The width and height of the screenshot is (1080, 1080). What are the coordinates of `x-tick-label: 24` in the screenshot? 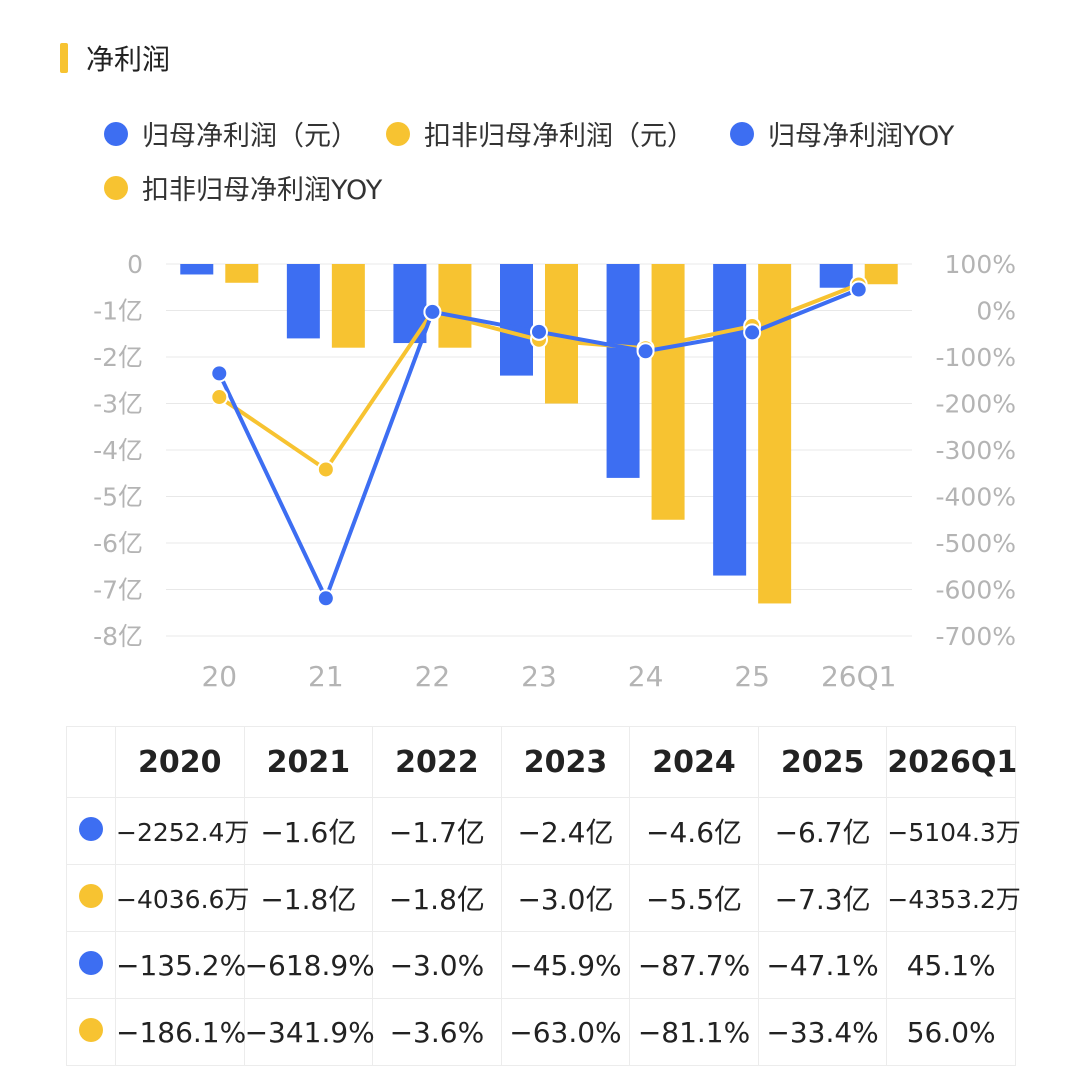 It's located at (646, 676).